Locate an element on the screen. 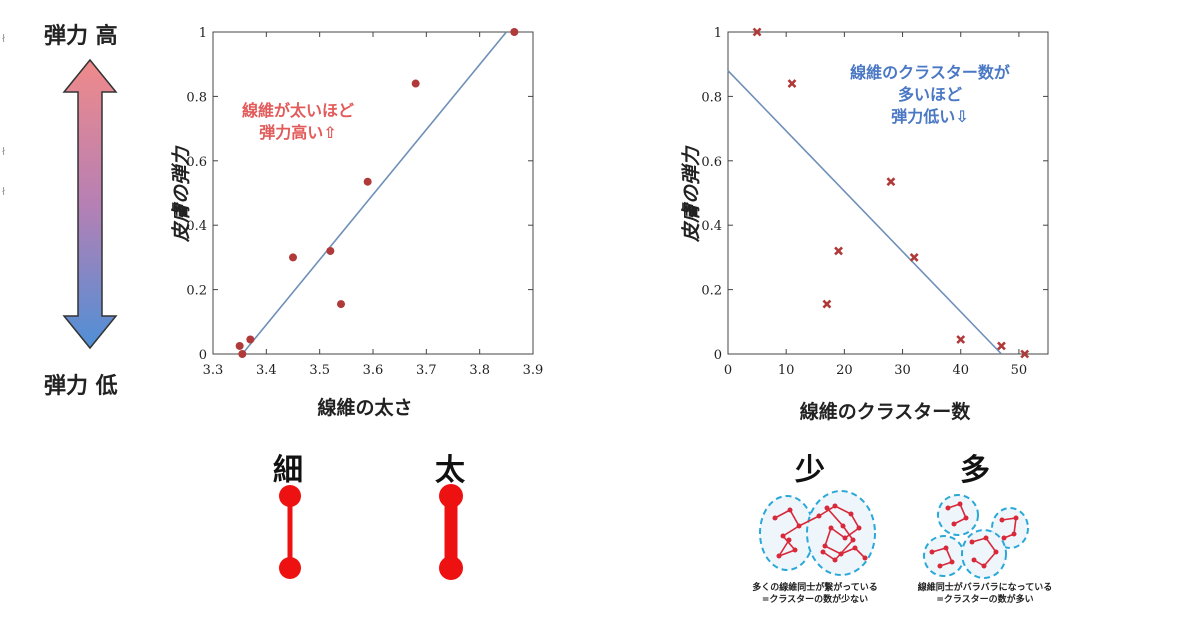 The image size is (1200, 624). chart1-trend-line is located at coordinates (374, 193).